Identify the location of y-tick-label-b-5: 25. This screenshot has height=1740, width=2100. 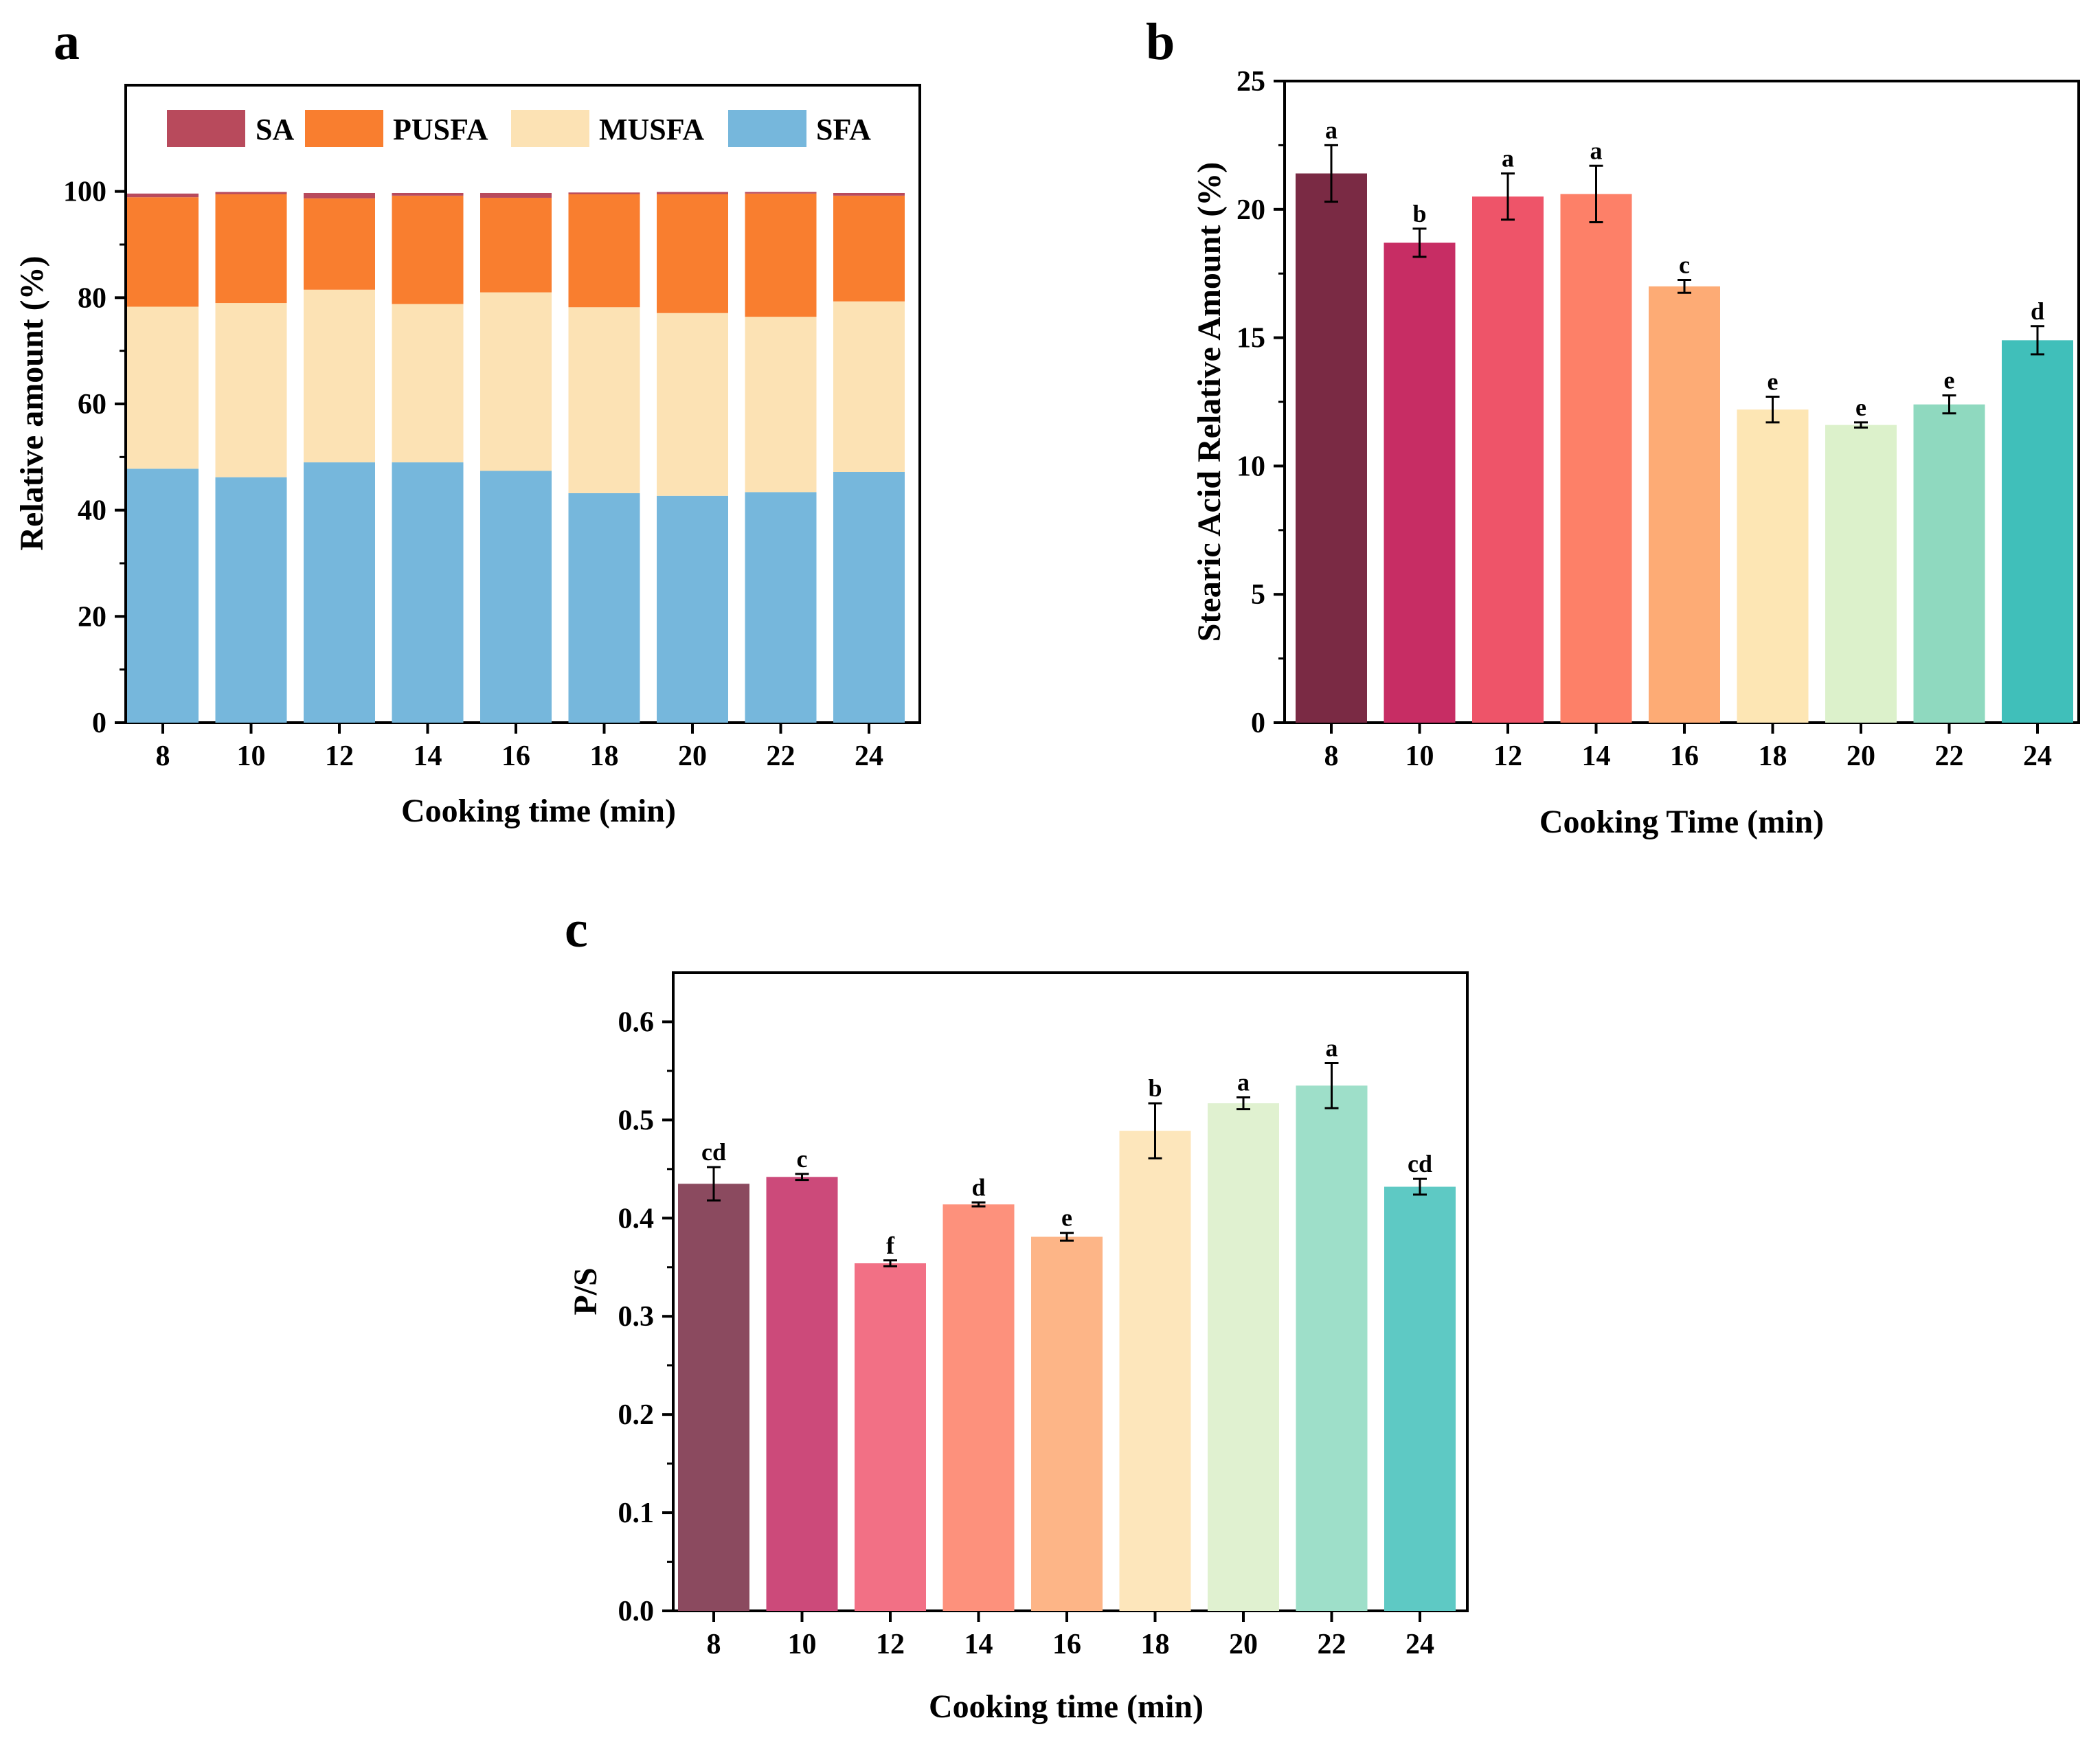
(1251, 82).